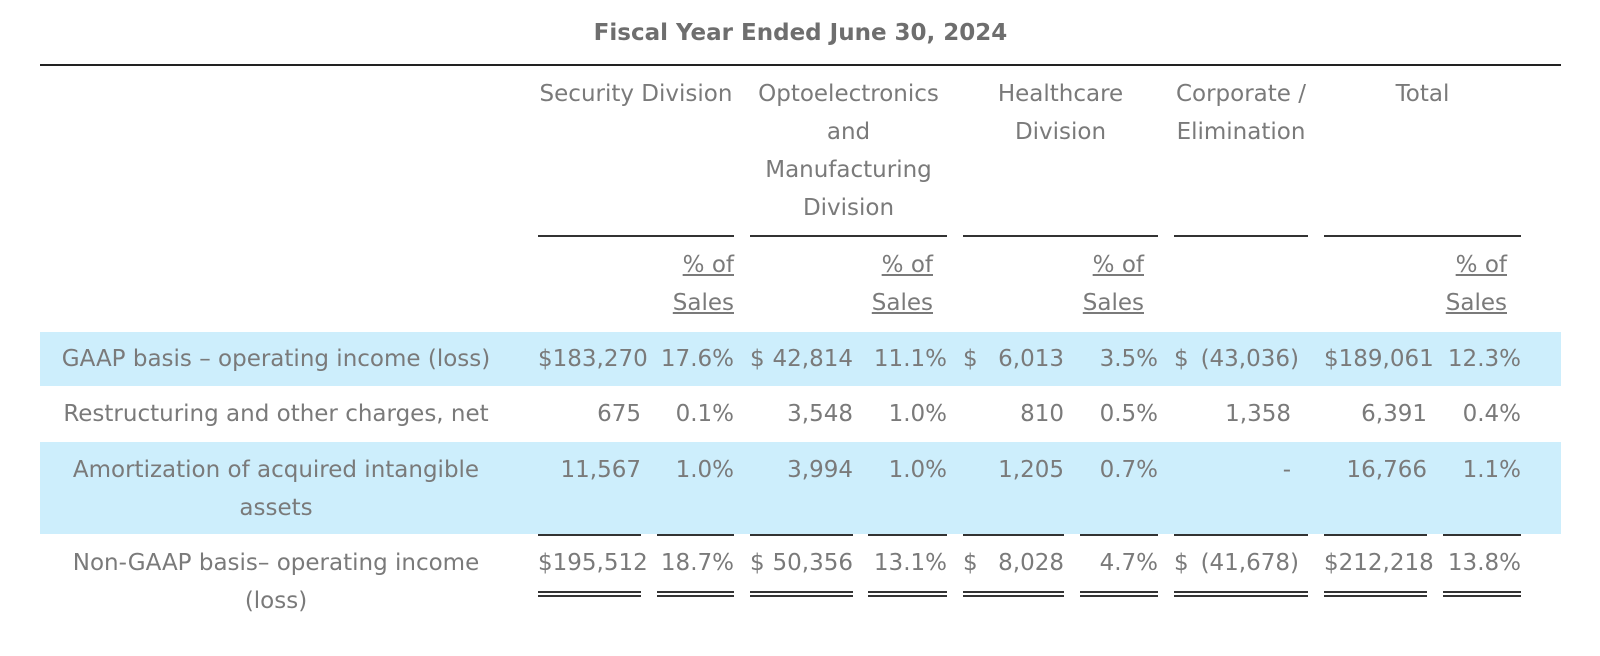 This screenshot has width=1600, height=656. I want to click on table-title: Fiscal Year Ended June 30, 2024, so click(800, 33).